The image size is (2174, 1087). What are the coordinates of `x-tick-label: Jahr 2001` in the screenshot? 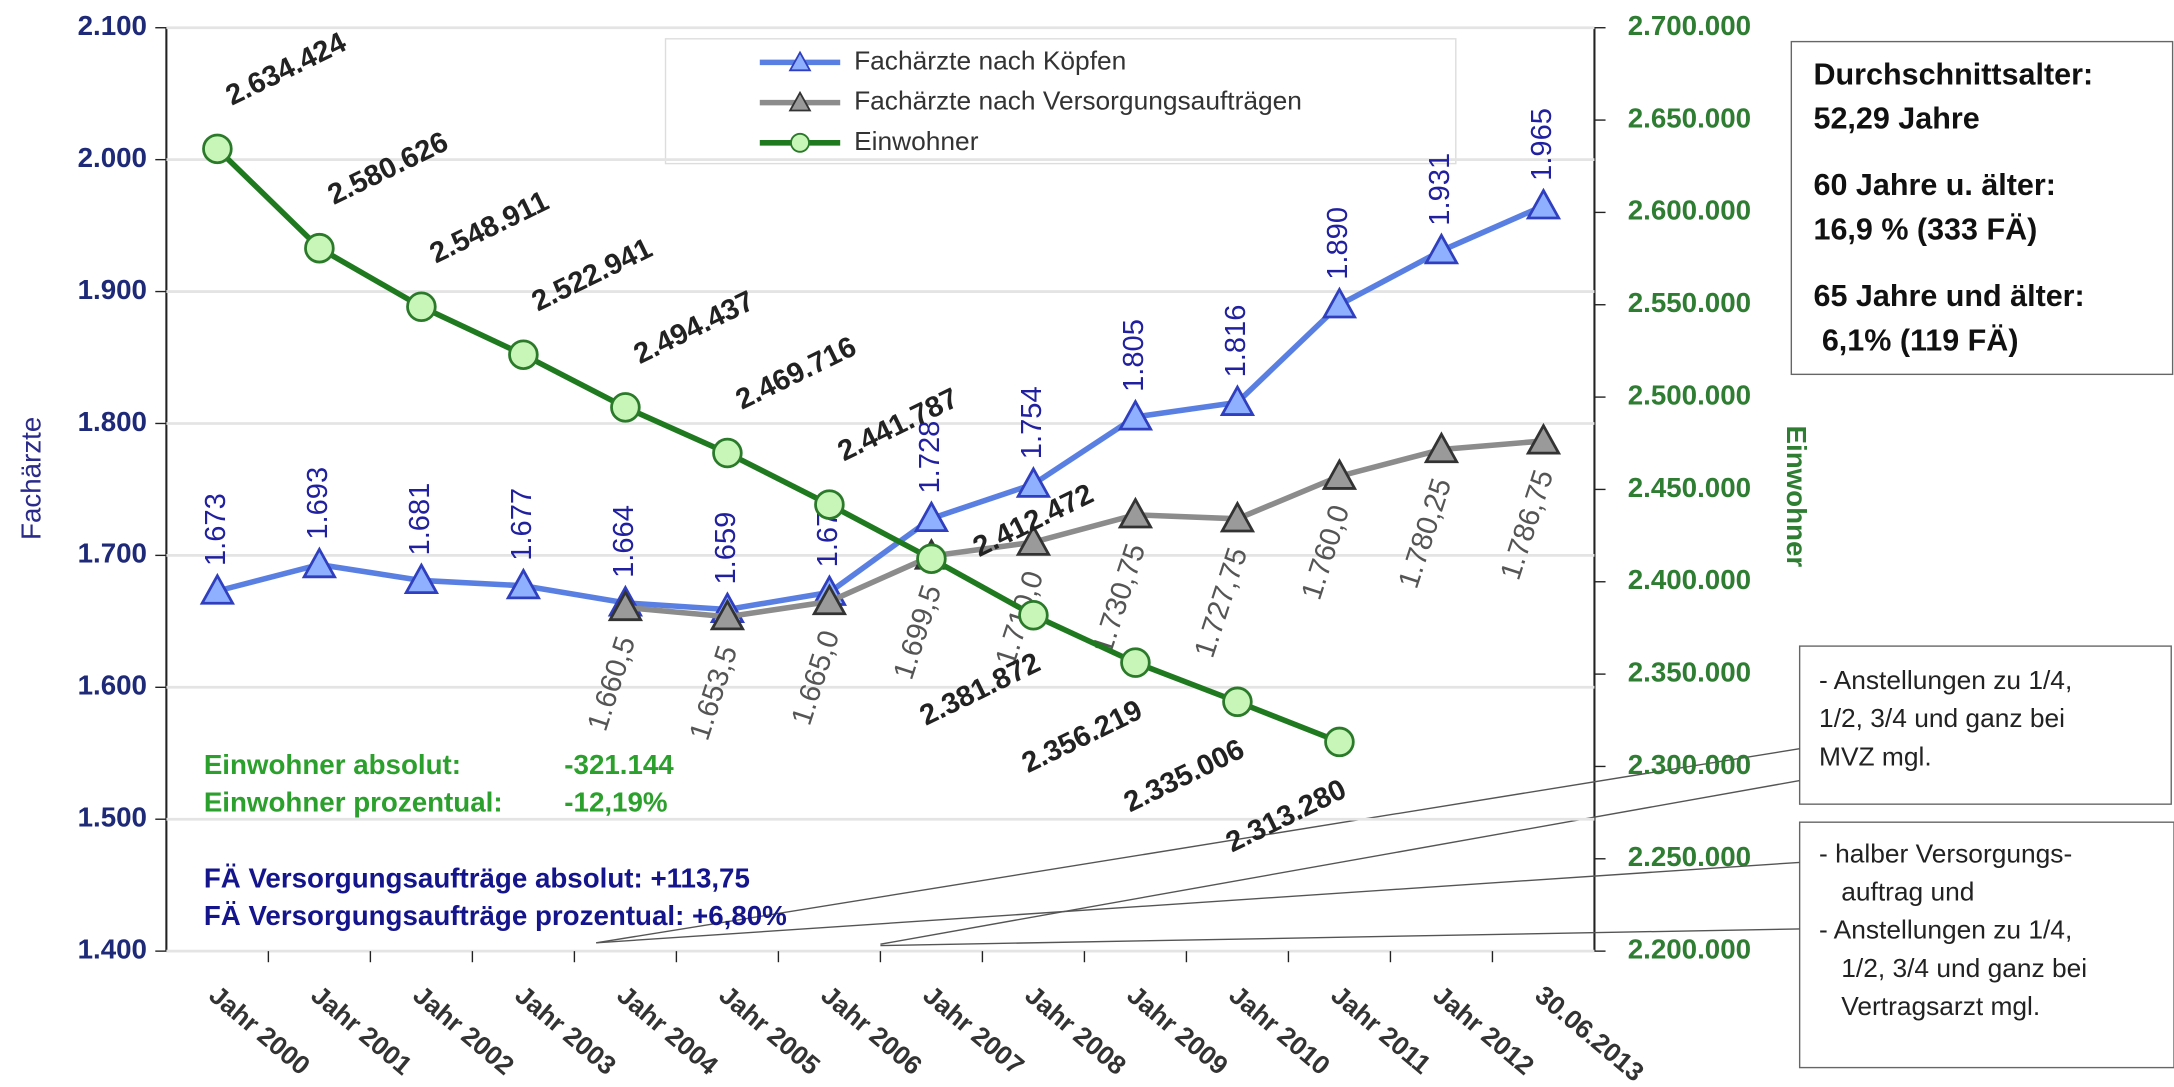 It's located at (362, 1030).